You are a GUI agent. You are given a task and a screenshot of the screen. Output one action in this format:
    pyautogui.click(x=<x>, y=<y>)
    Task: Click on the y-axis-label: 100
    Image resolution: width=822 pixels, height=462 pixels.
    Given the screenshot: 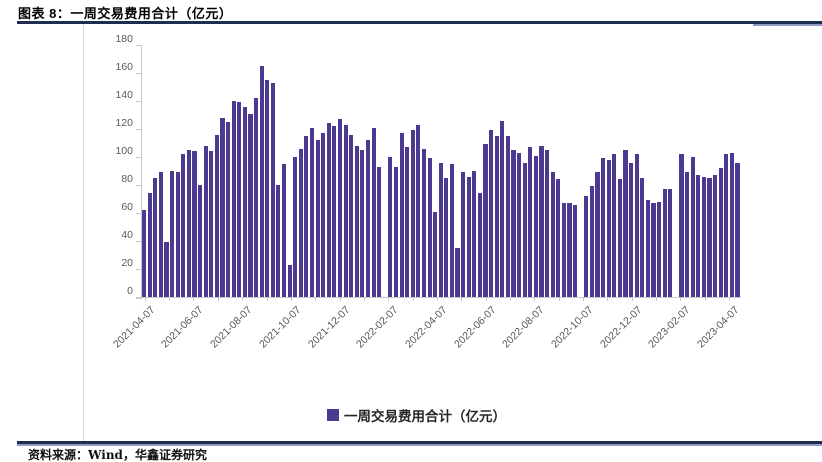 What is the action you would take?
    pyautogui.click(x=124, y=150)
    